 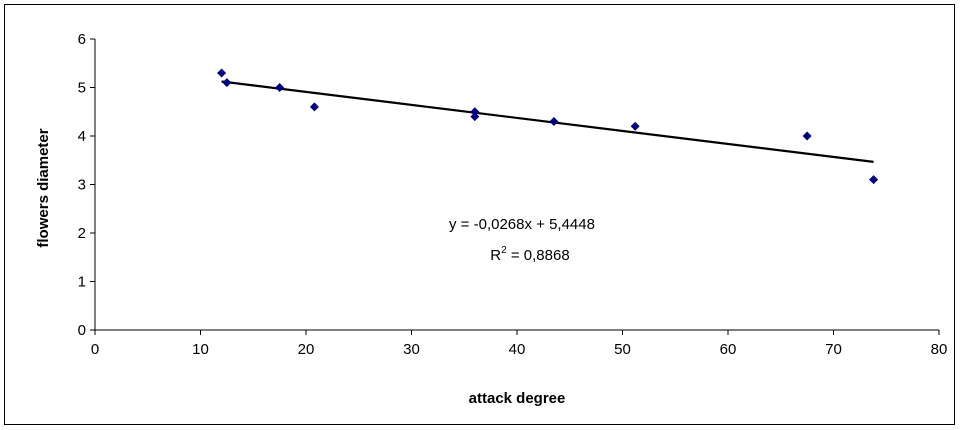 What do you see at coordinates (939, 349) in the screenshot?
I see `x-tick-label: 80` at bounding box center [939, 349].